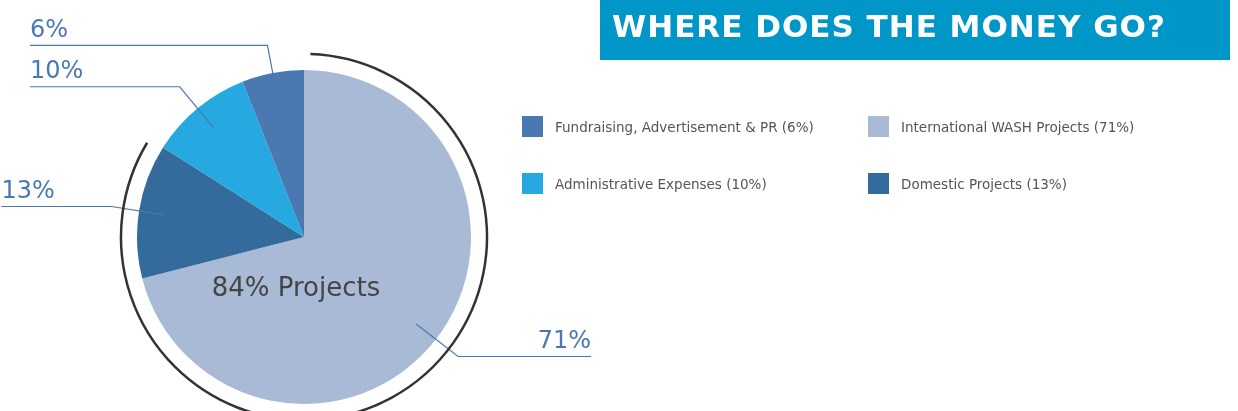 Image resolution: width=1238 pixels, height=411 pixels. I want to click on legend-label: Domestic Projects (13%), so click(984, 183).